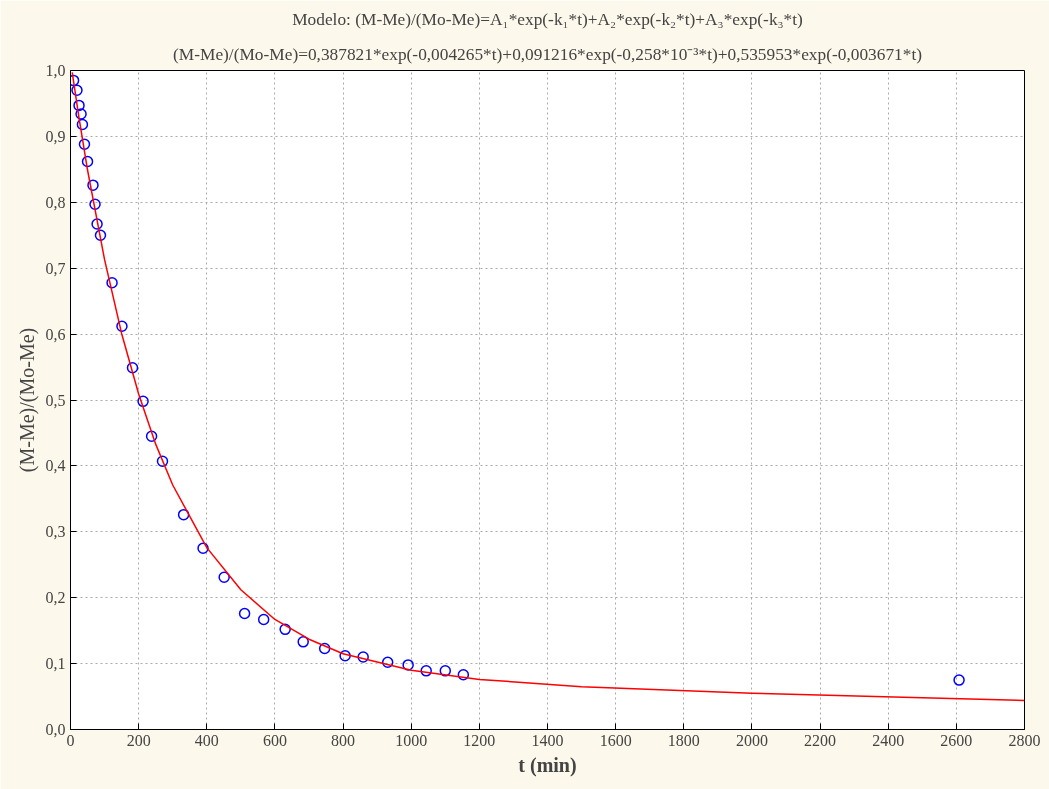 This screenshot has width=1049, height=789. Describe the element at coordinates (1024, 740) in the screenshot. I see `x-tick-label: 2800` at that location.